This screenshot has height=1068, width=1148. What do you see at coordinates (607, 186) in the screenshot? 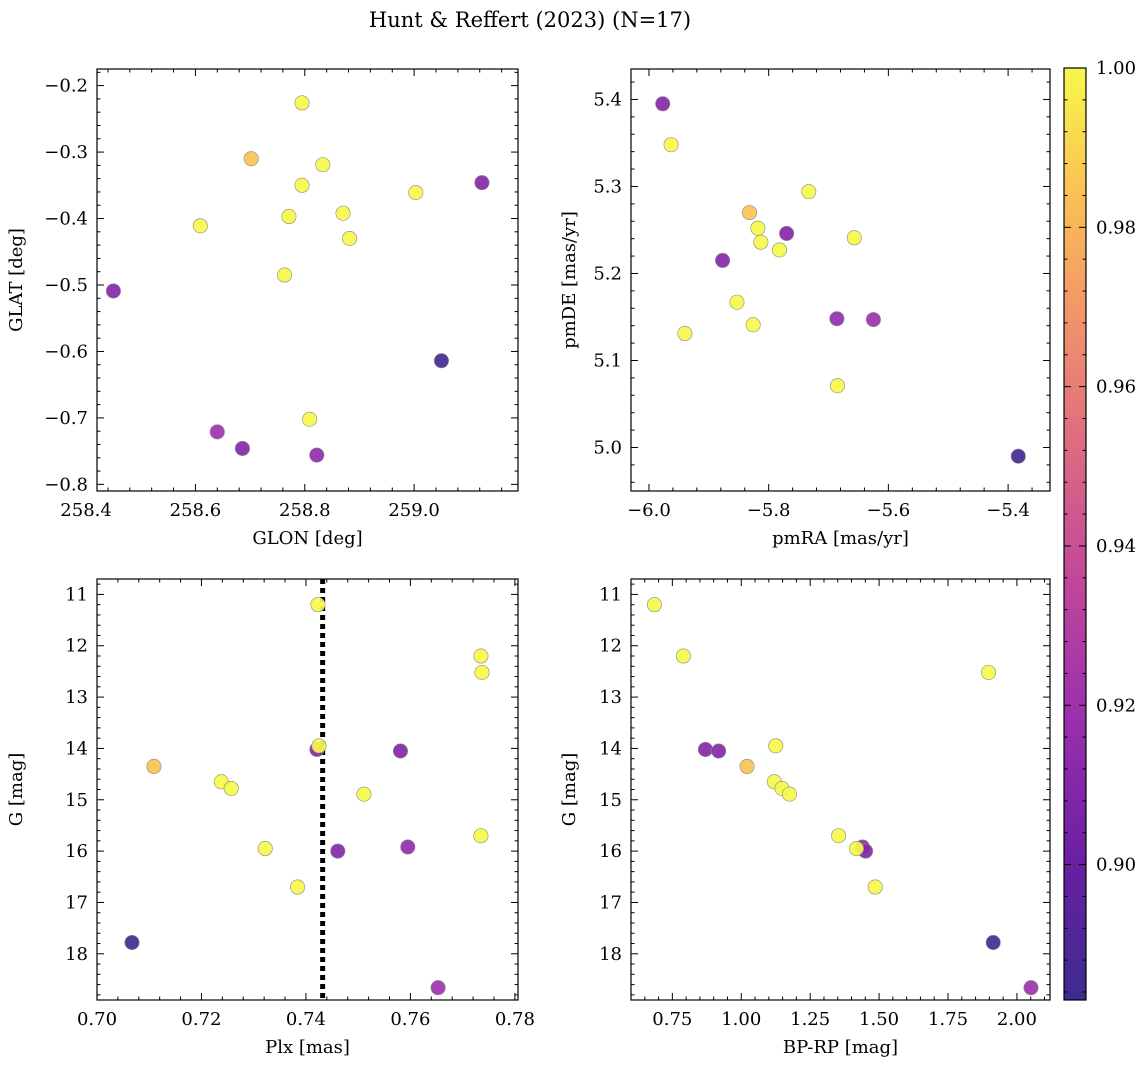
I see `y-tick-label: 5.3` at bounding box center [607, 186].